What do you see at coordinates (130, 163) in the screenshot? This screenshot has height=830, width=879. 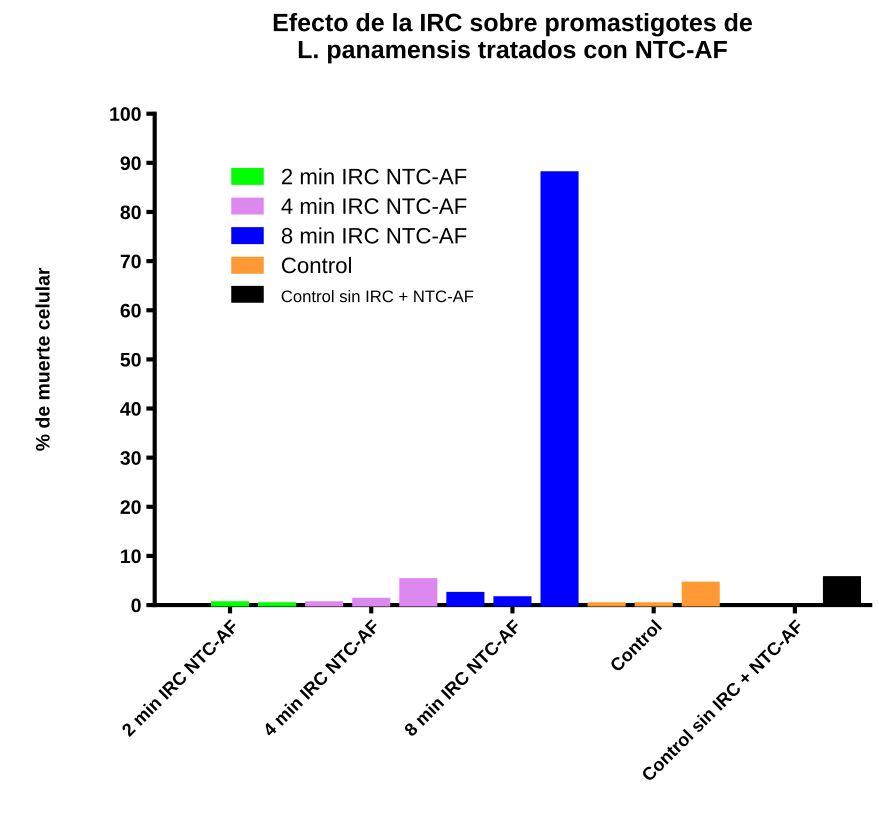 I see `y-tick-label: 90` at bounding box center [130, 163].